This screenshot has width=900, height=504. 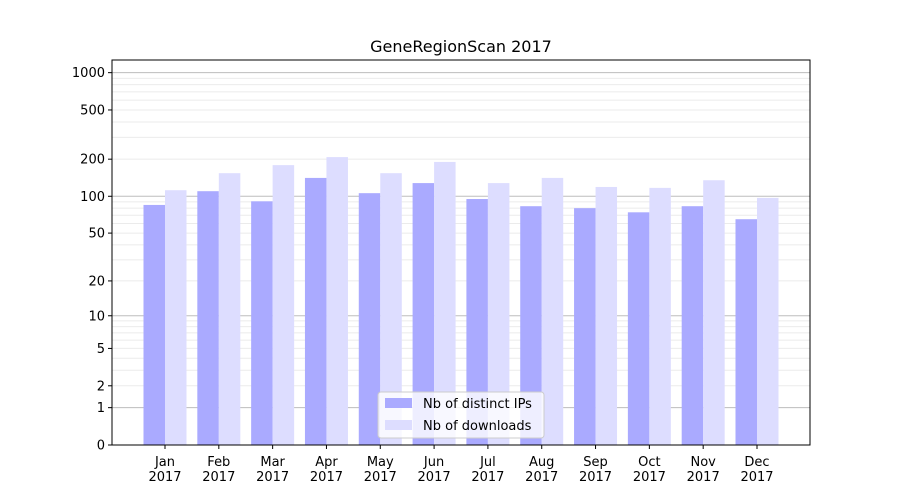 I want to click on x-tick-label: May 2017, so click(x=380, y=470).